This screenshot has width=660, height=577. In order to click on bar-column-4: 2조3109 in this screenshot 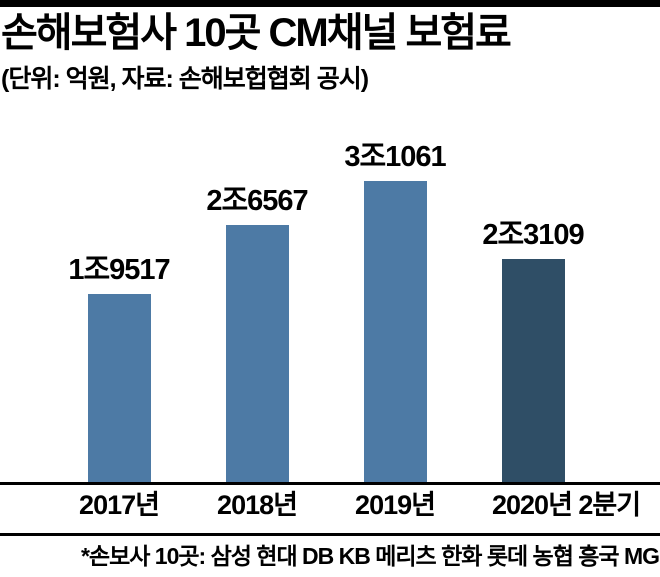, I will do `click(533, 312)`.